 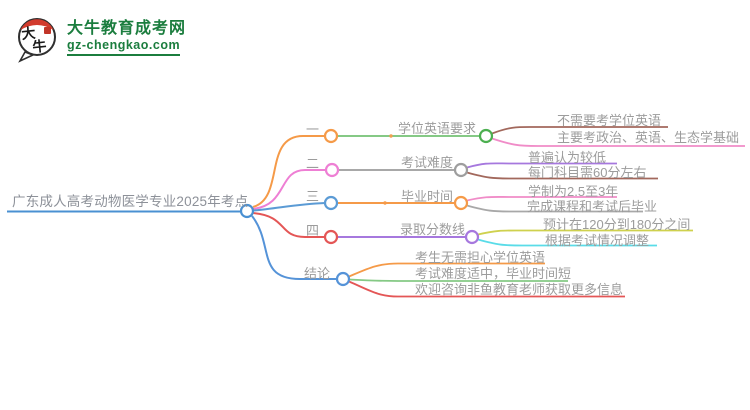 I want to click on site-logo: 大 牛 大牛教育成考网 gz-chengkao.com, so click(x=99, y=37).